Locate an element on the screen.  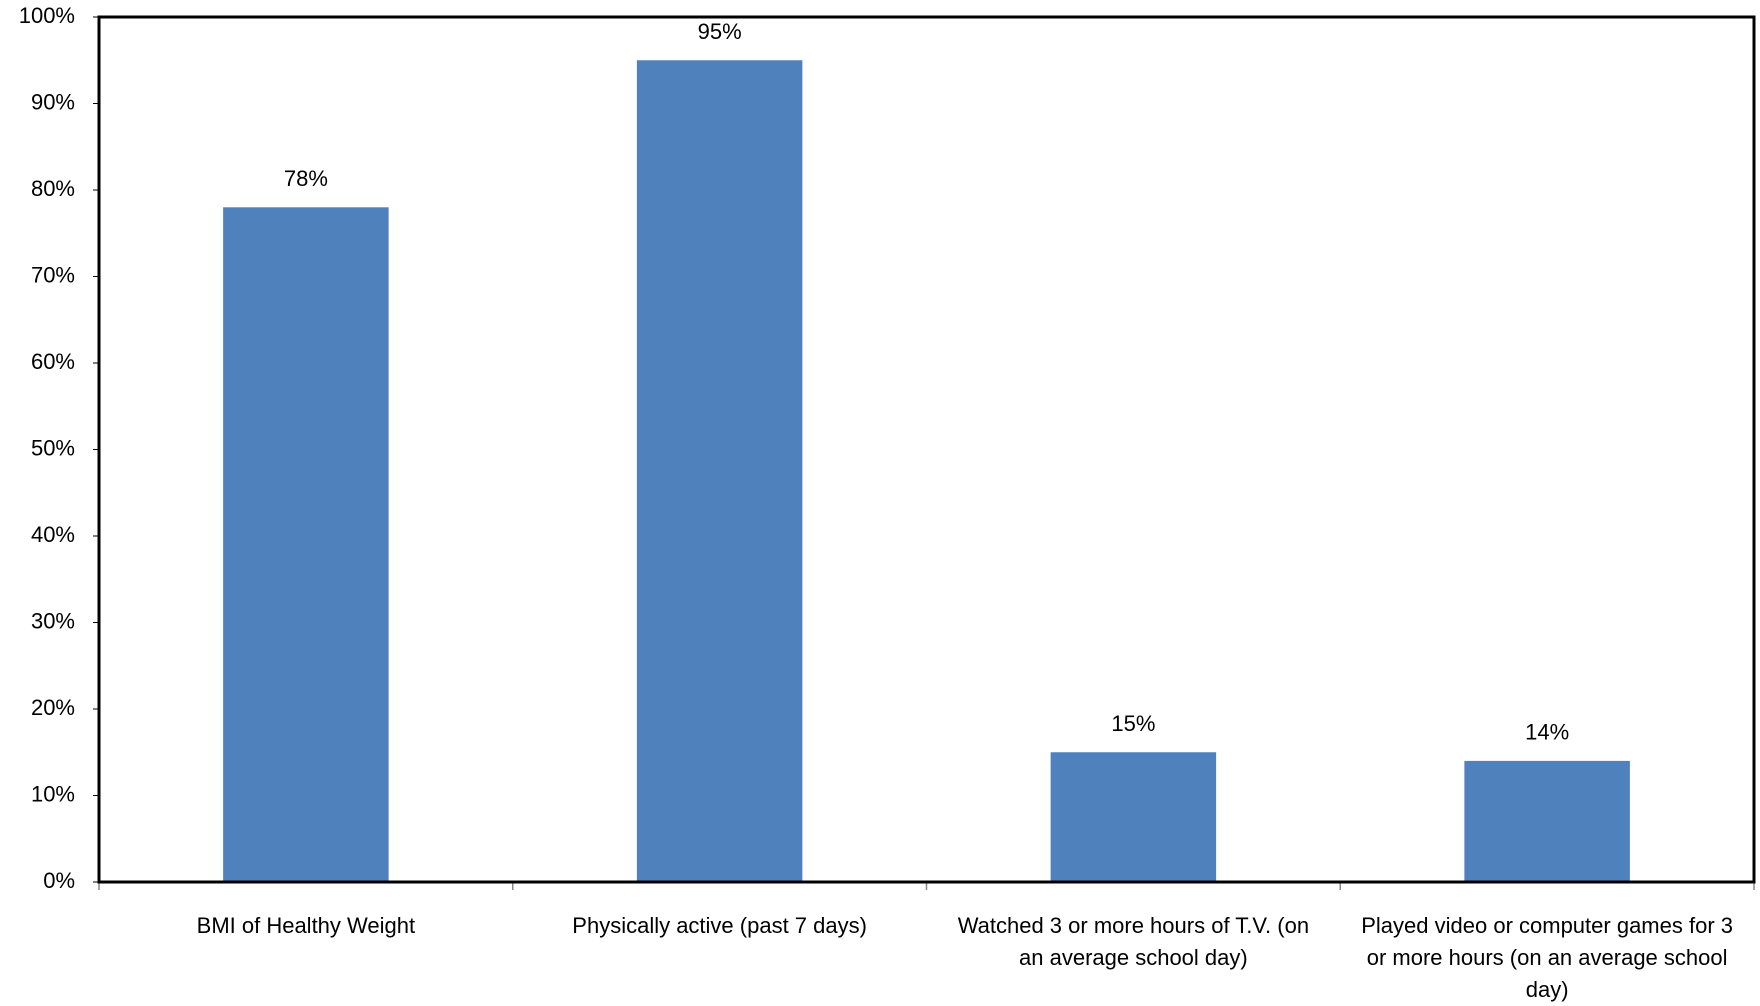
x-tick-label: BMI of Healthy Weight is located at coordinates (306, 925).